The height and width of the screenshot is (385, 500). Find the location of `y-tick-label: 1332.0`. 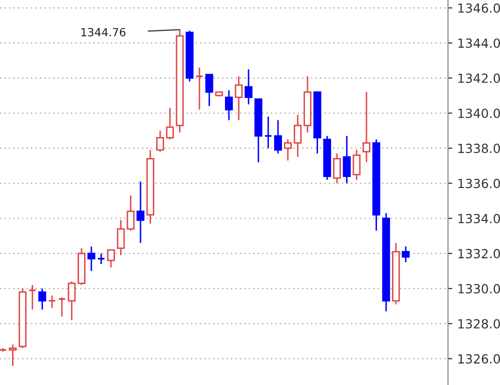

y-tick-label: 1332.0 is located at coordinates (479, 253).